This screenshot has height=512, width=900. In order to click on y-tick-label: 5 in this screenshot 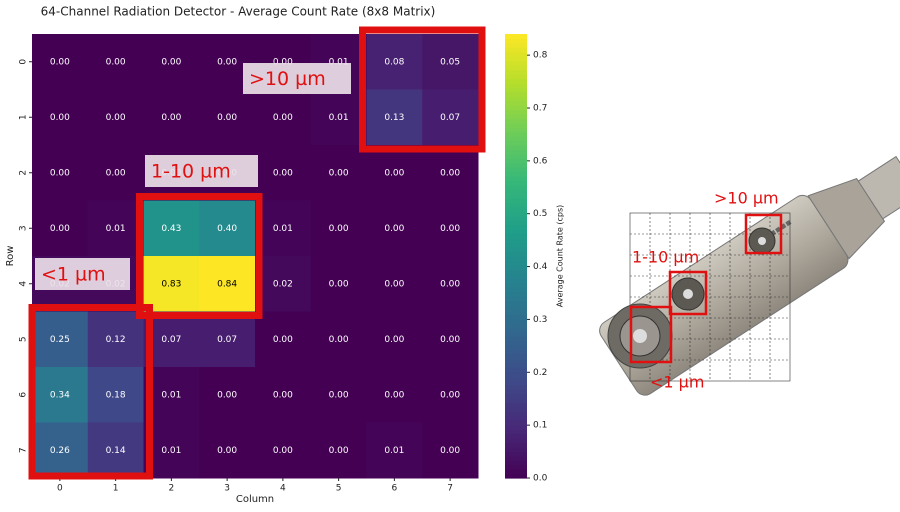, I will do `click(24, 339)`.